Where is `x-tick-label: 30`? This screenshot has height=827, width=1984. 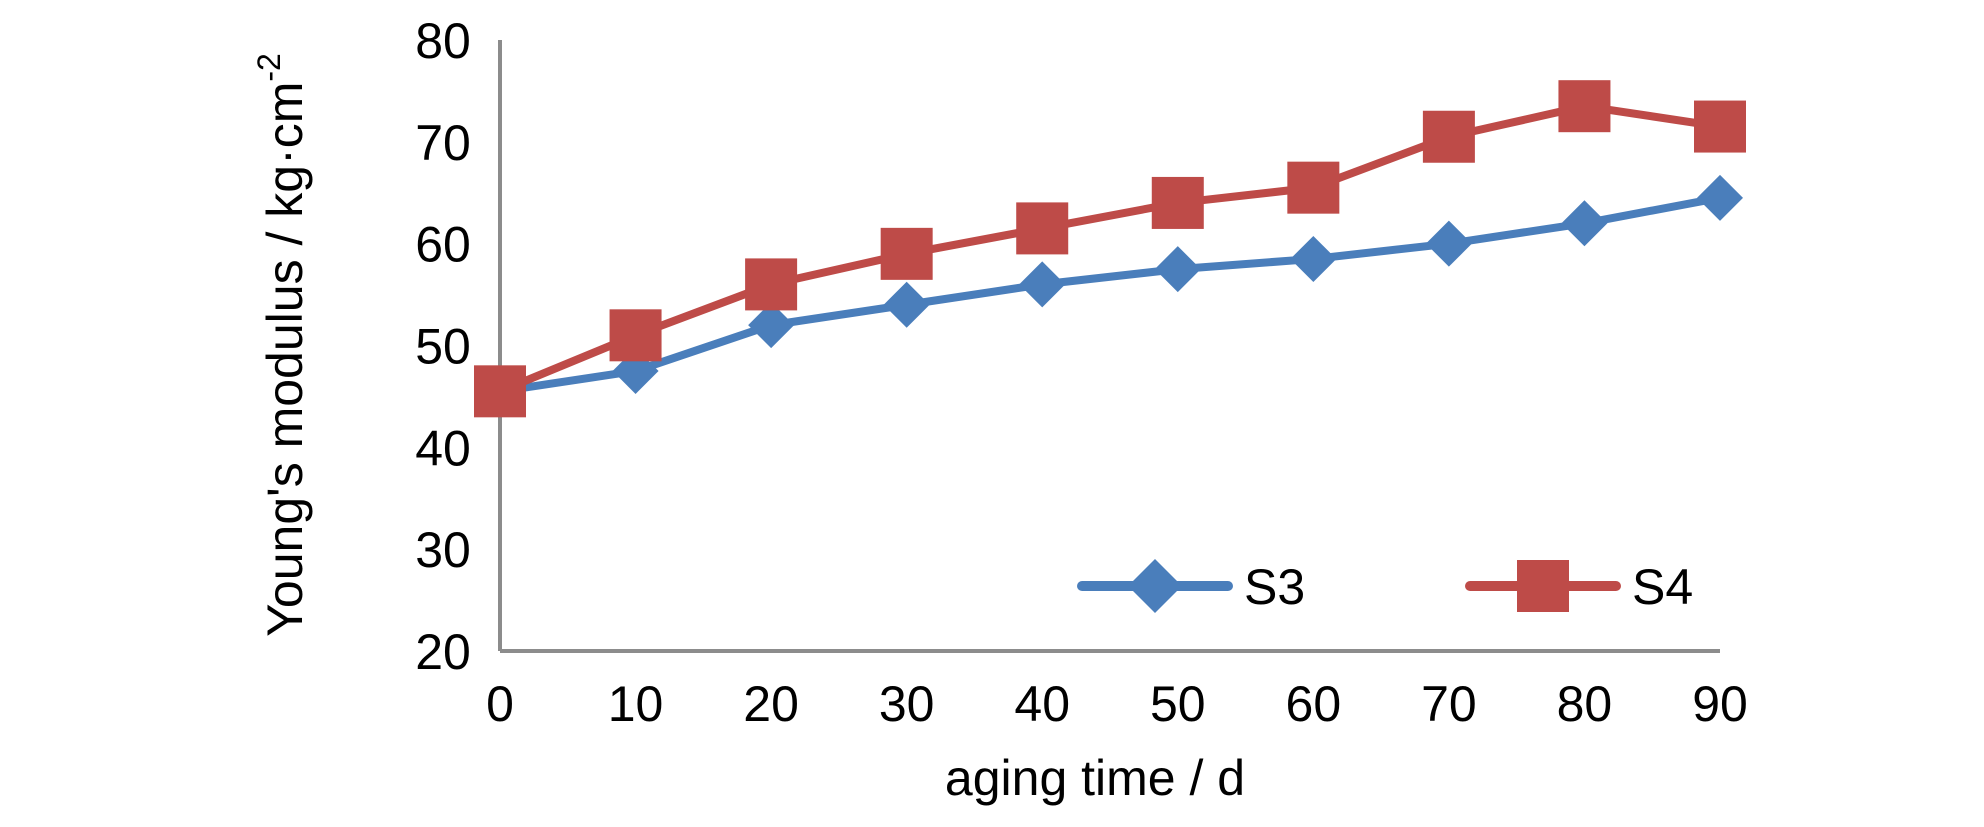
x-tick-label: 30 is located at coordinates (907, 704).